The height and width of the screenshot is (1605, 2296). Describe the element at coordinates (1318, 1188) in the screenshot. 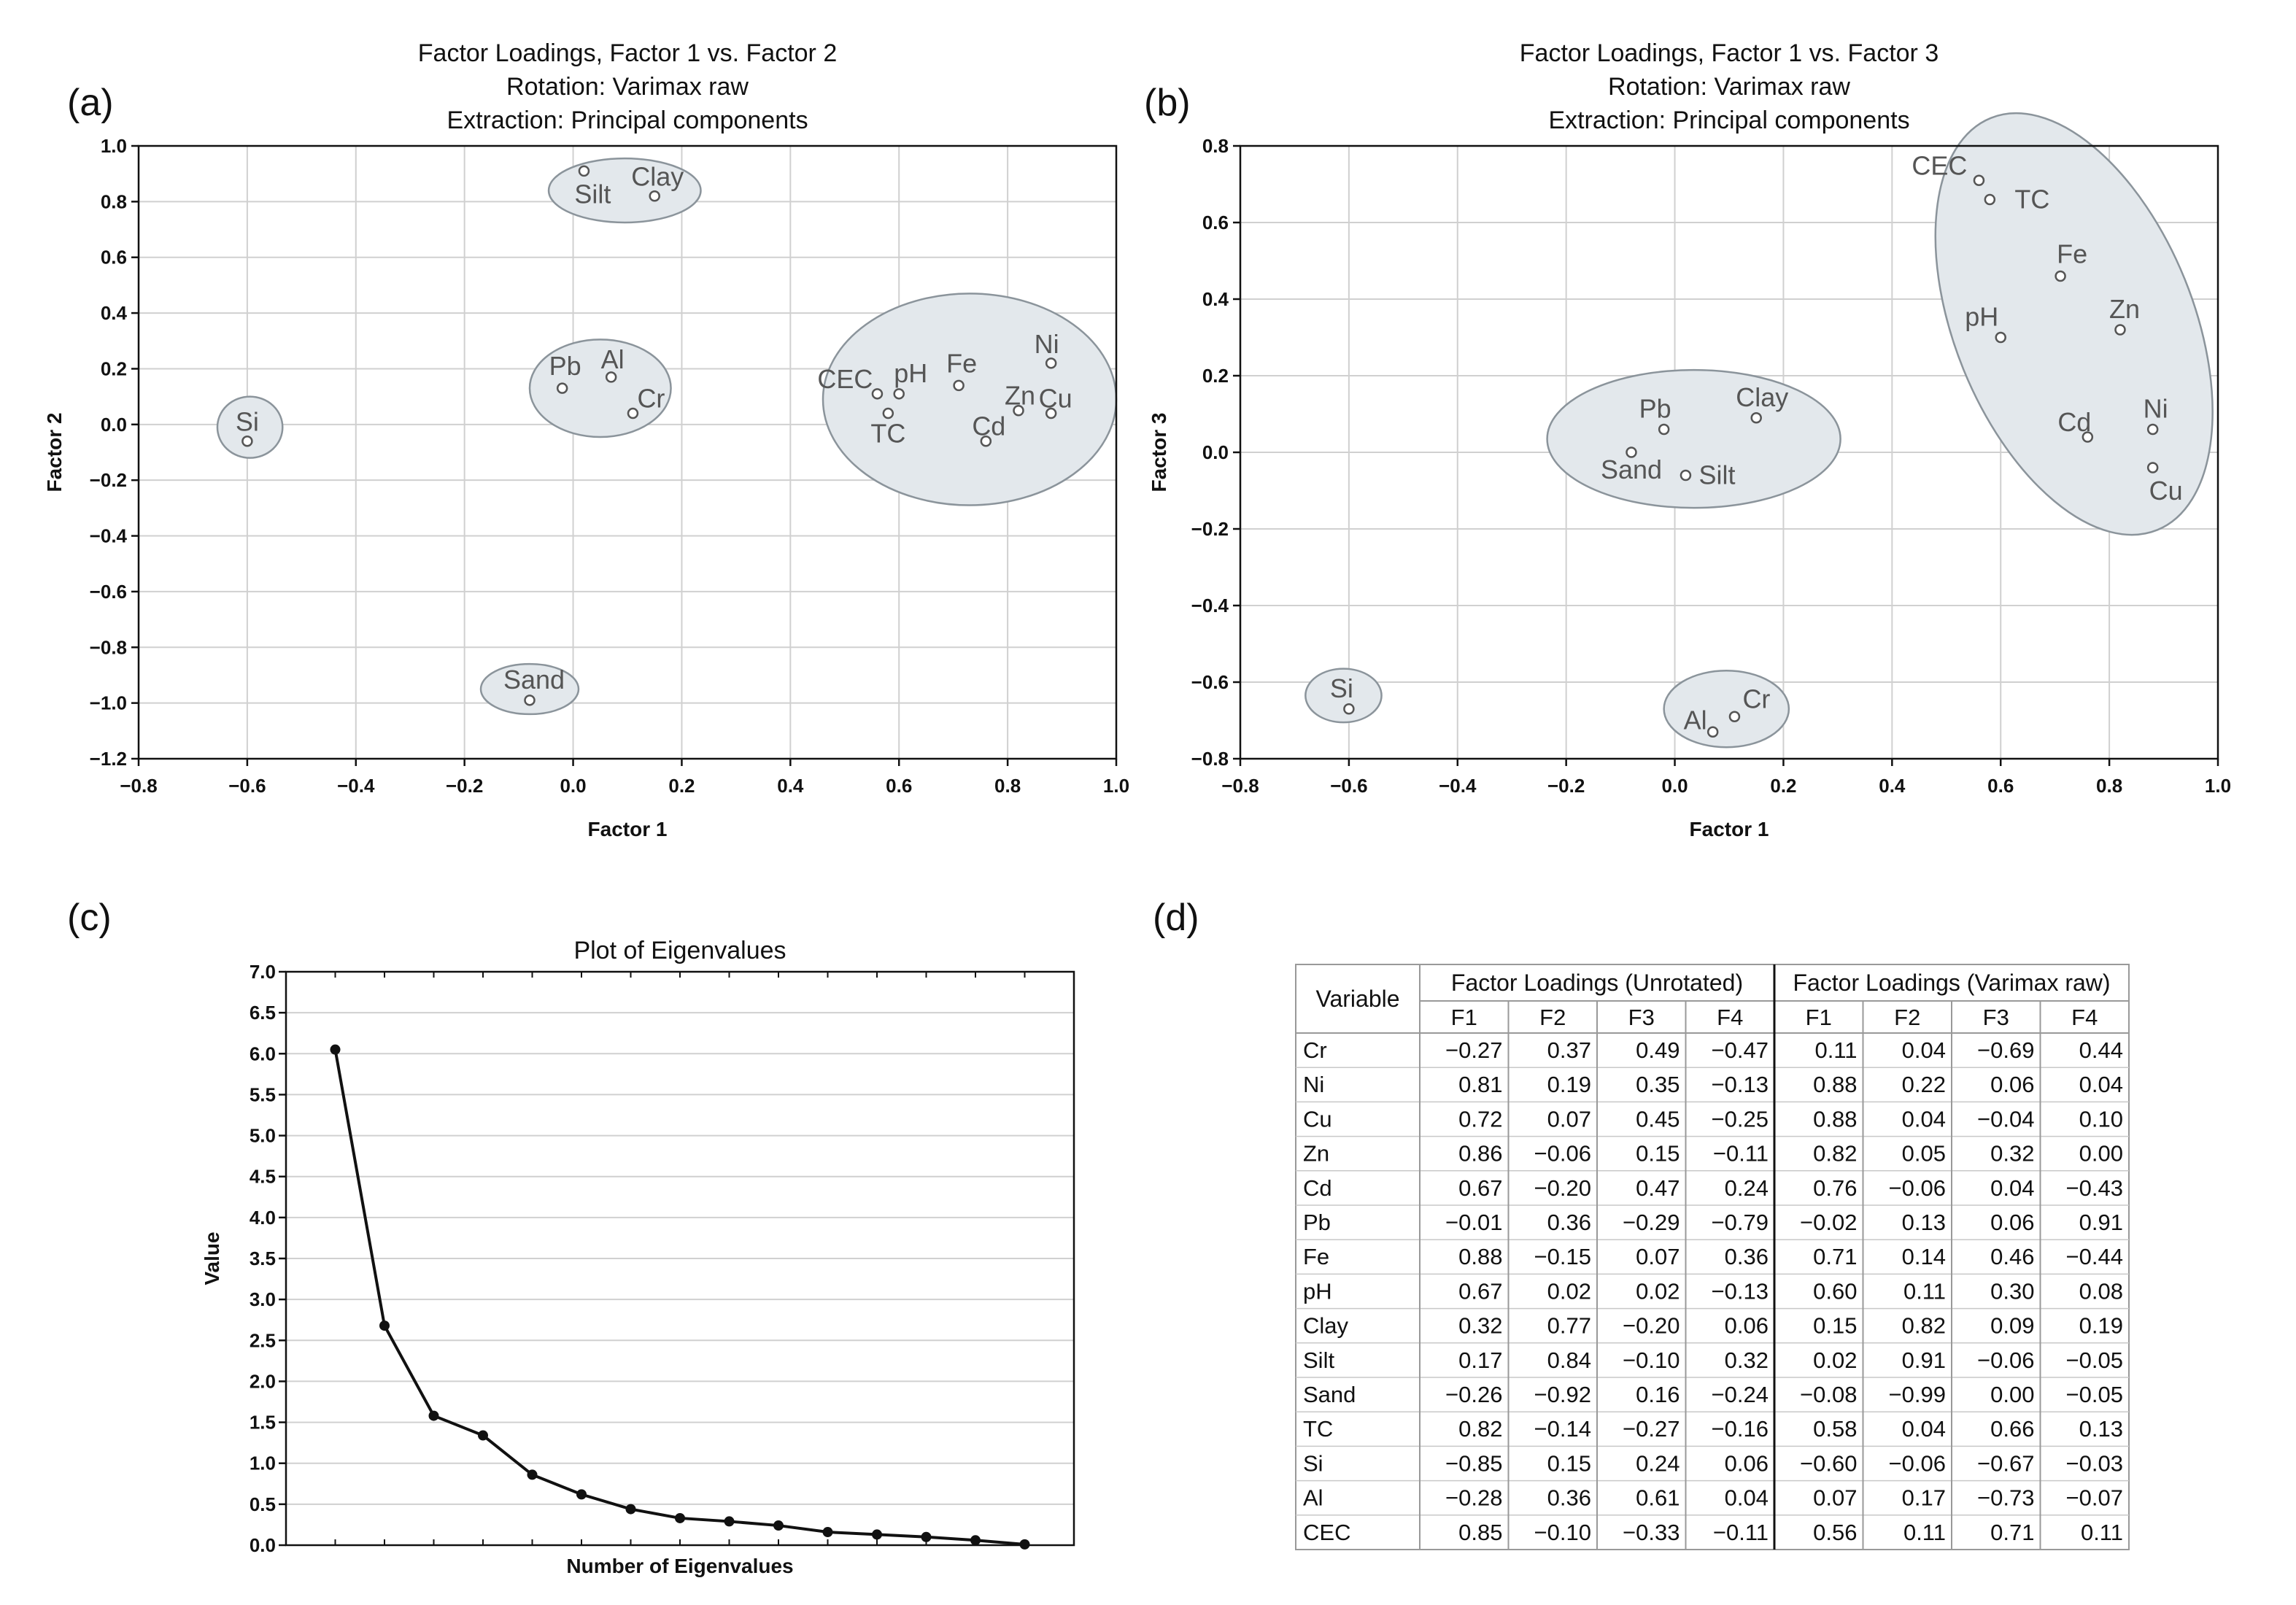

I see `table-row-variable: Cd` at that location.